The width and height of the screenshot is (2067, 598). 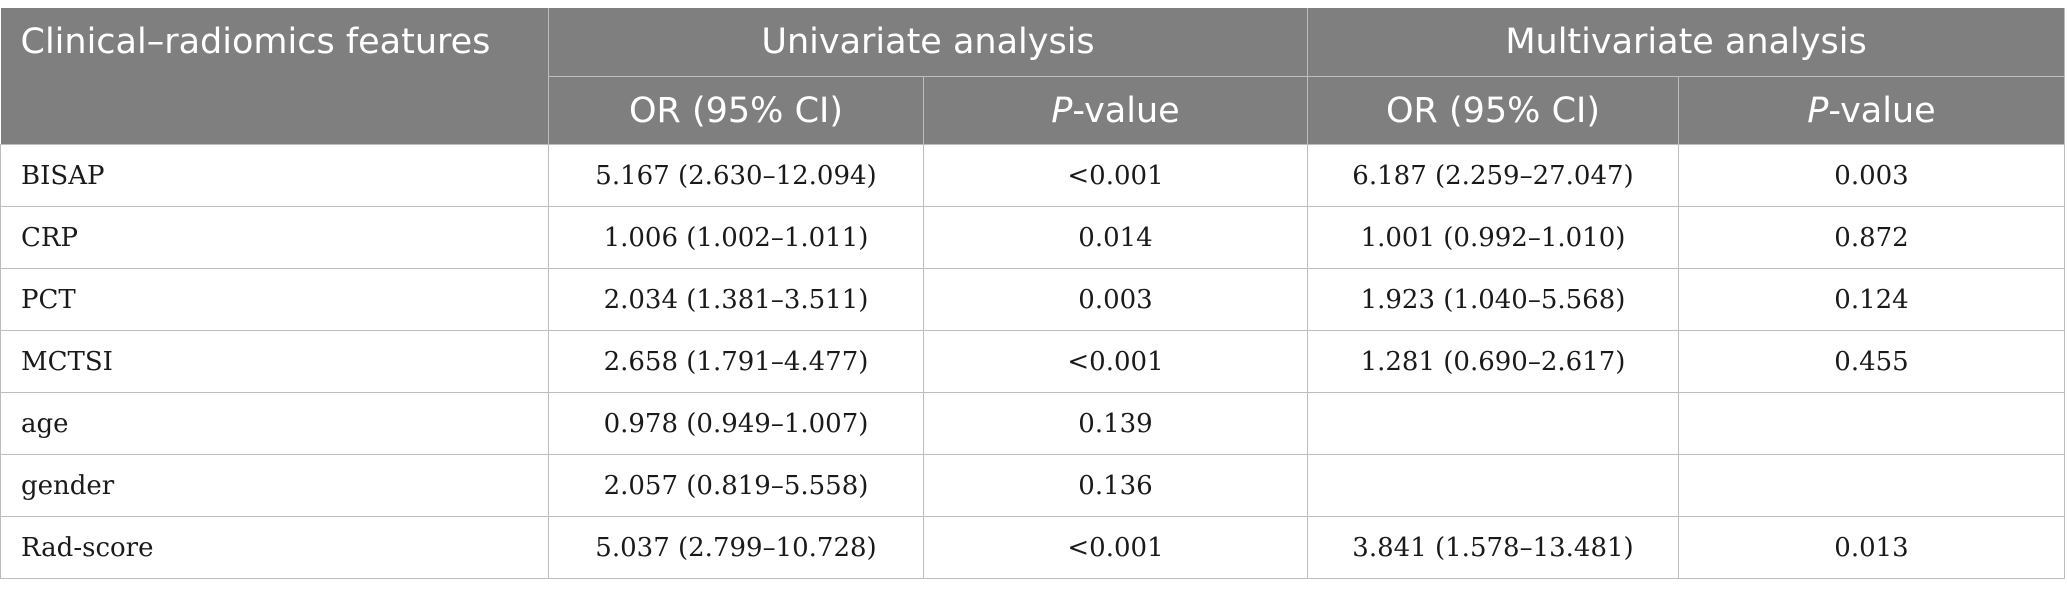 What do you see at coordinates (274, 237) in the screenshot?
I see `feature-cell: CRP` at bounding box center [274, 237].